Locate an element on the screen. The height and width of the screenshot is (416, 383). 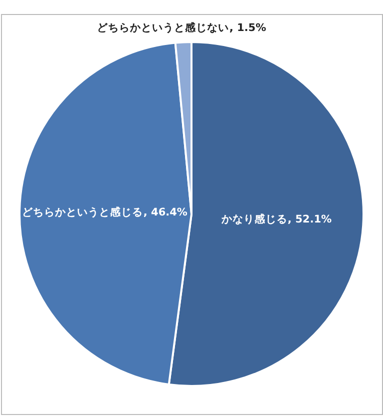
data-label: , 1.5% is located at coordinates (248, 28).